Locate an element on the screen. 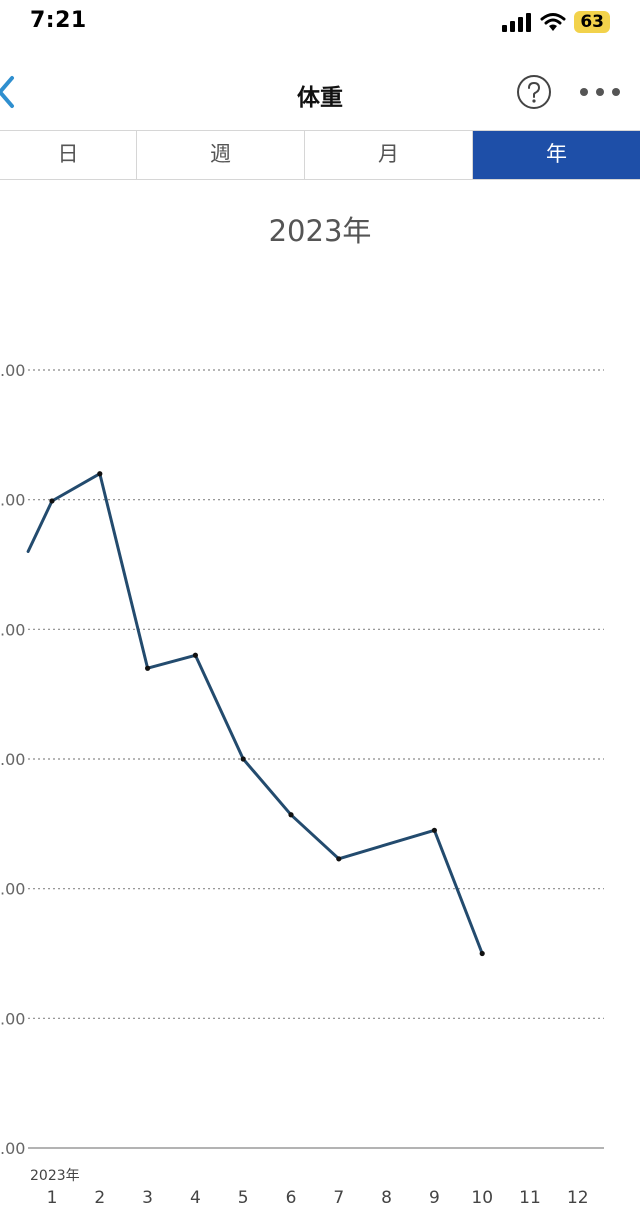  x-tick-label: 4 is located at coordinates (195, 1198).